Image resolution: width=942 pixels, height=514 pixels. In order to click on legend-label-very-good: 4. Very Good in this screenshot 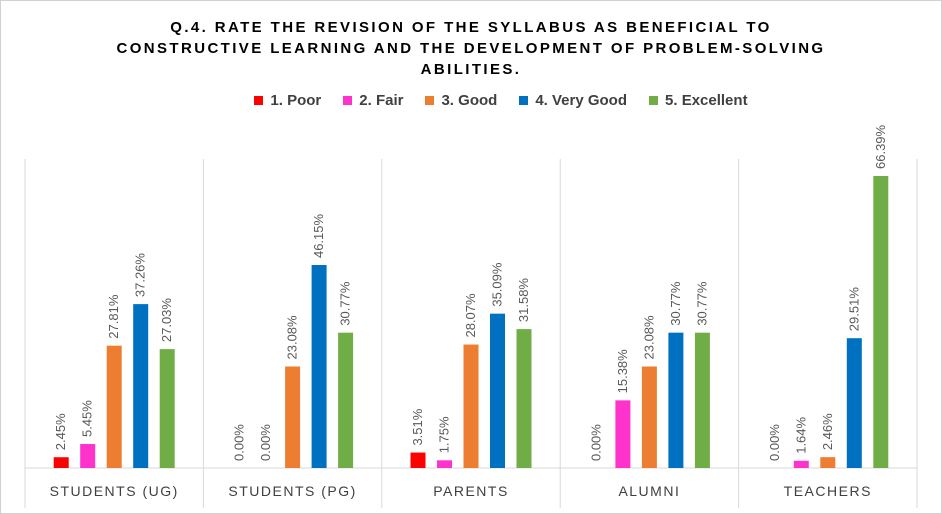, I will do `click(581, 100)`.